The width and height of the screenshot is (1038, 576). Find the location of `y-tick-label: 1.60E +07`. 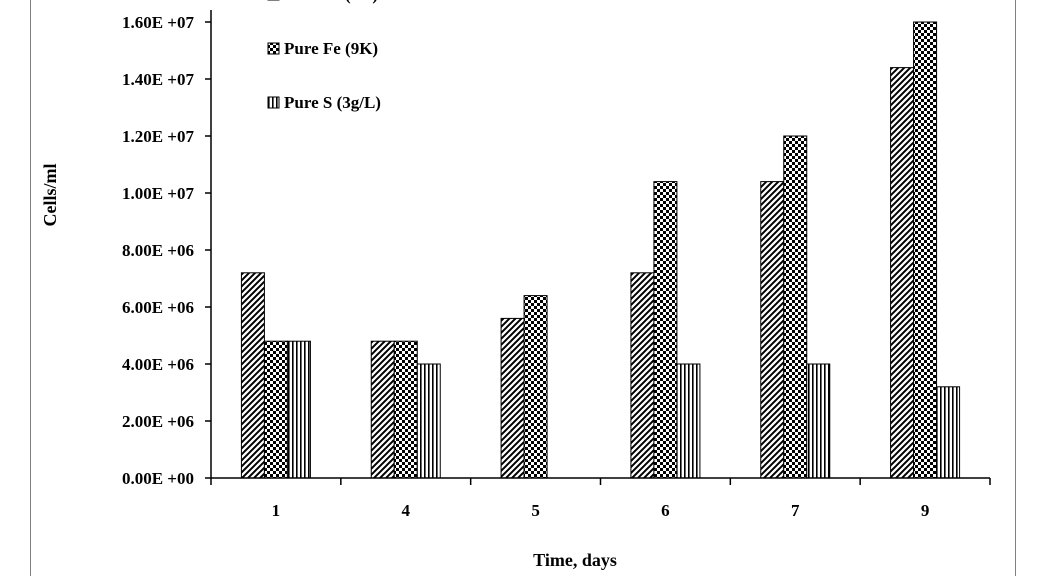

y-tick-label: 1.60E +07 is located at coordinates (158, 22).